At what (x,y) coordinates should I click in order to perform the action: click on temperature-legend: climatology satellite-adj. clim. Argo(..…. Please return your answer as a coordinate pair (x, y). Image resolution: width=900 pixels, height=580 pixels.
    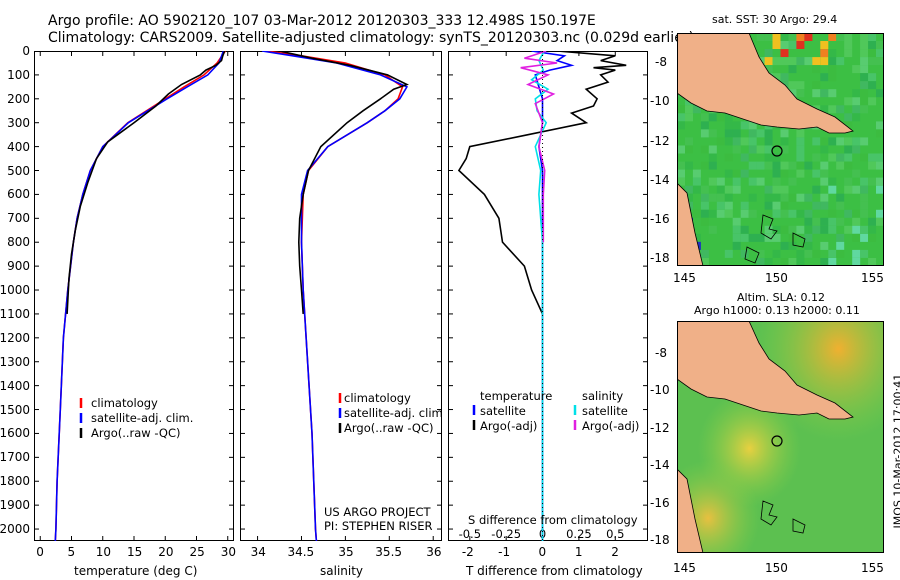
    Looking at the image, I should click on (136, 418).